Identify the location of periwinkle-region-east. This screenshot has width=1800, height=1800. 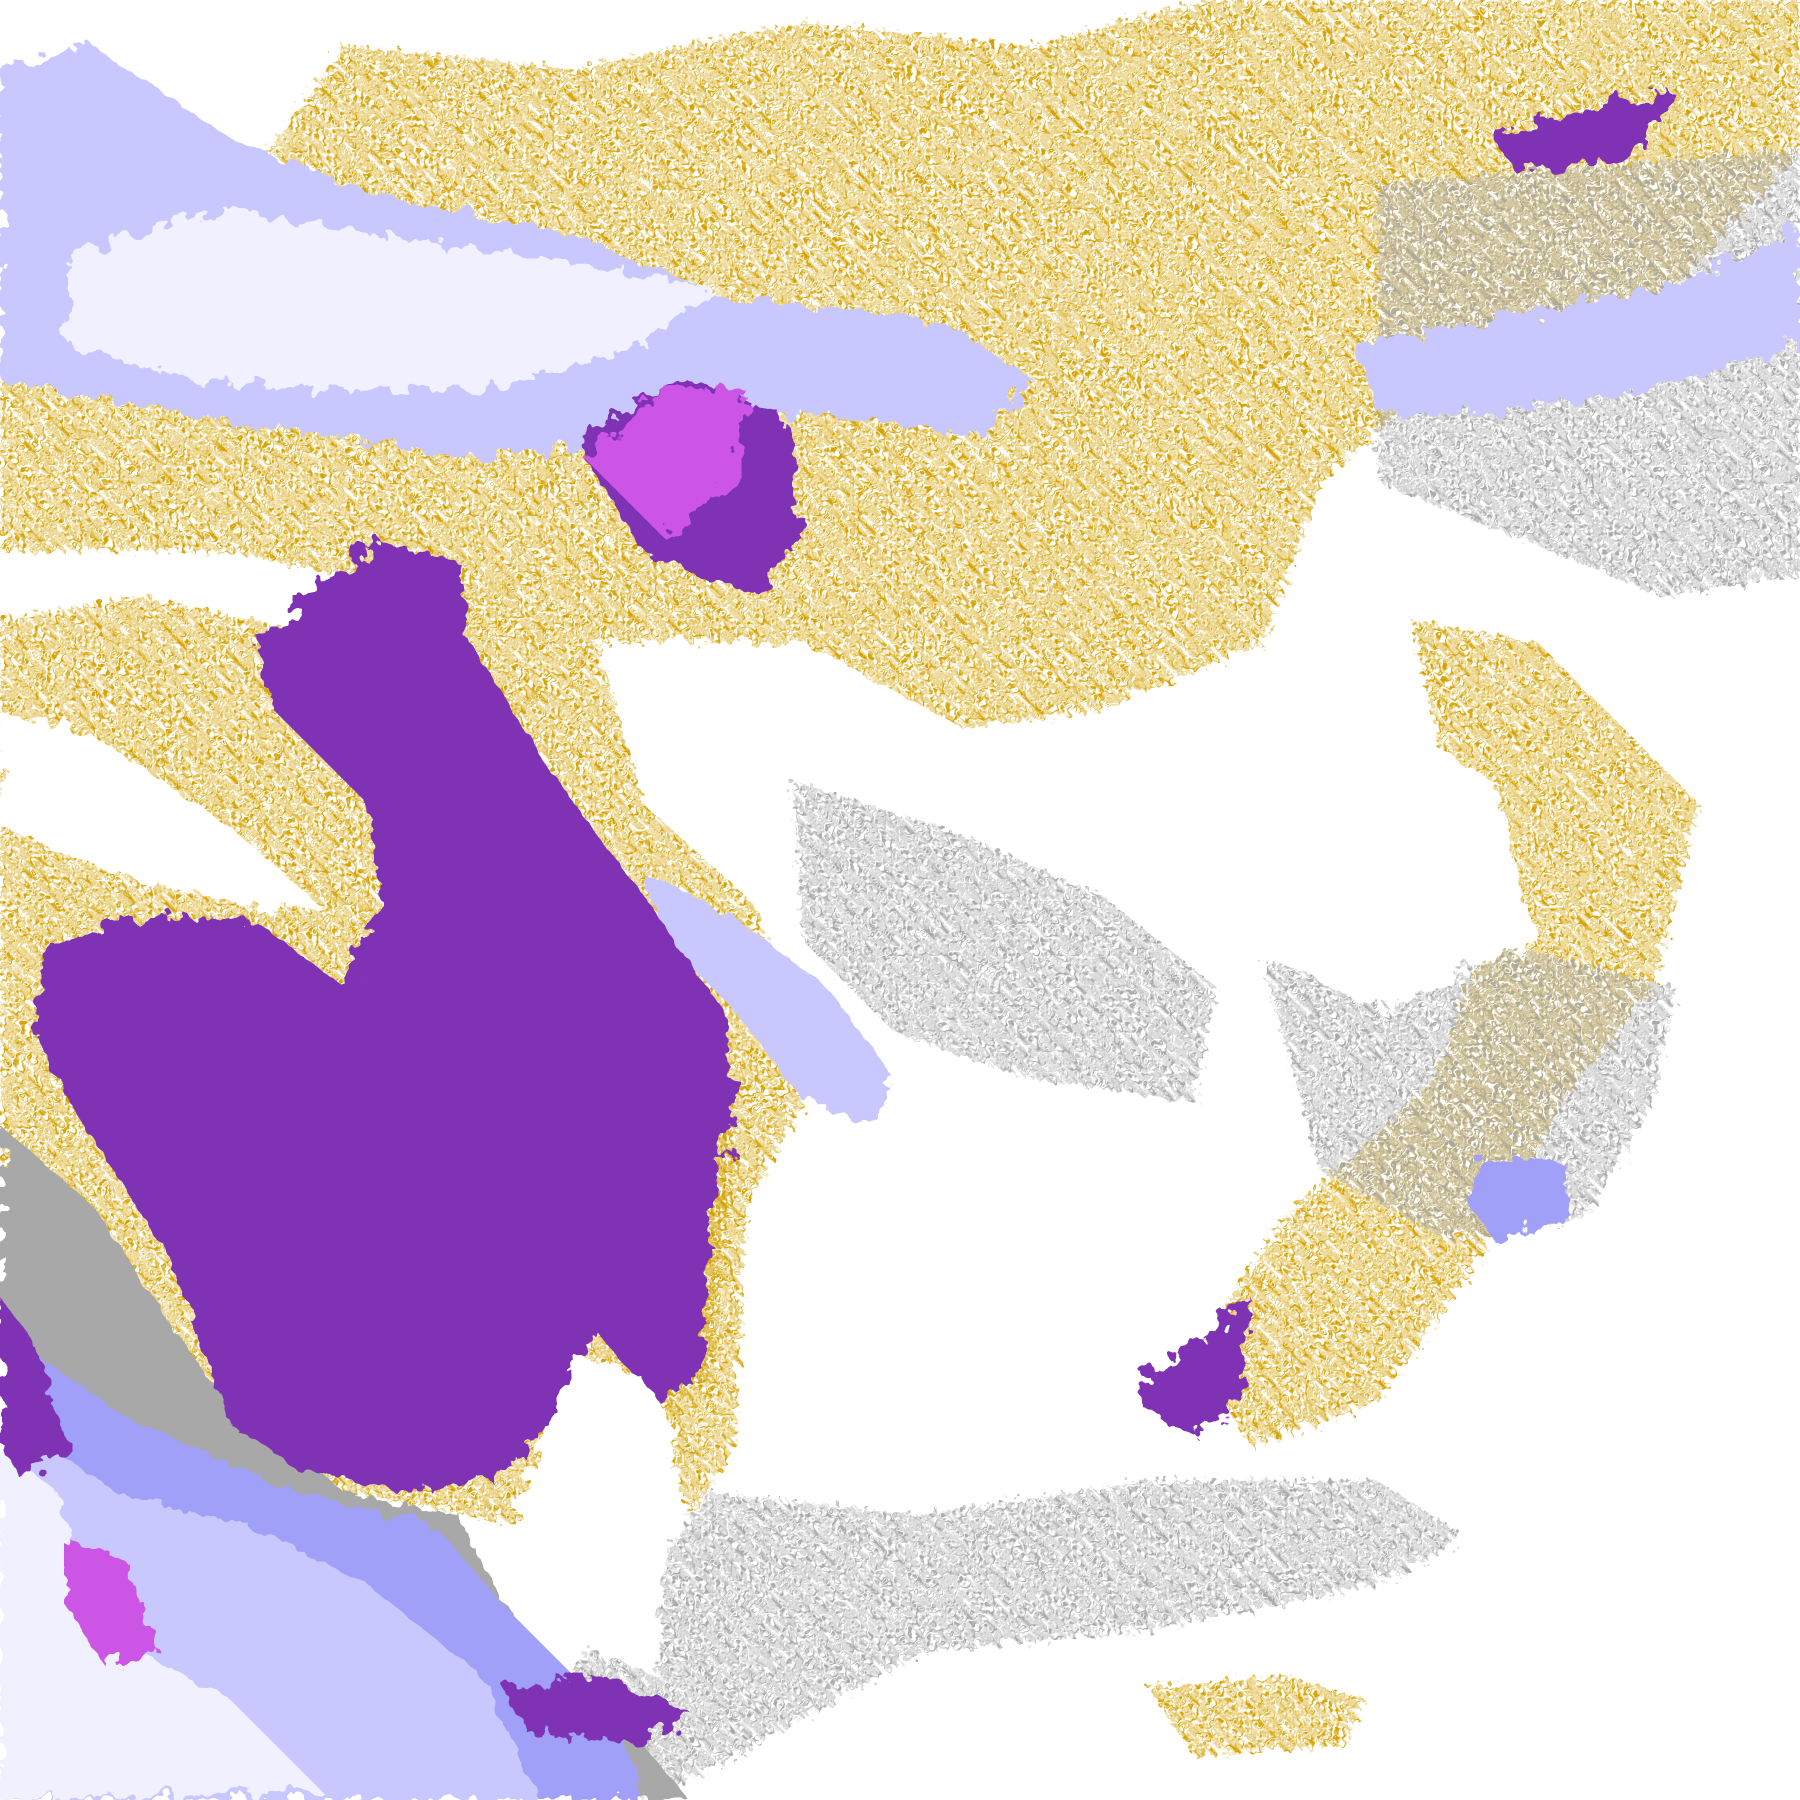
(1521, 1199).